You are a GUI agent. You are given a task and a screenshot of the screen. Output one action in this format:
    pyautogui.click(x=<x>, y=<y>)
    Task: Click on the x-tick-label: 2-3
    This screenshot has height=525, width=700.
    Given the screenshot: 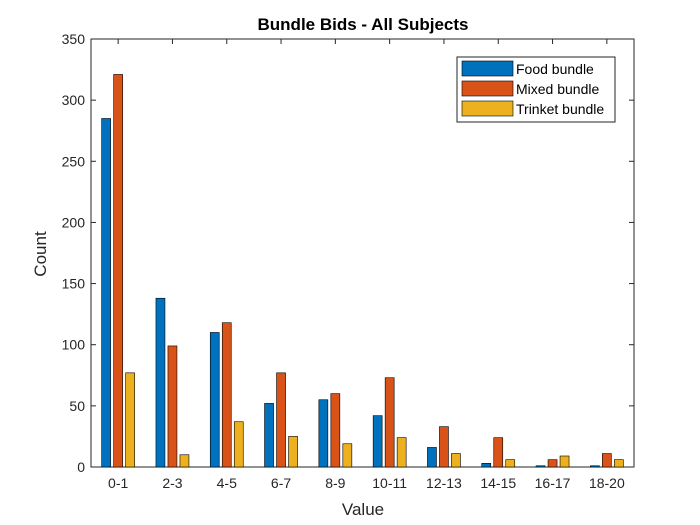 What is the action you would take?
    pyautogui.click(x=172, y=483)
    